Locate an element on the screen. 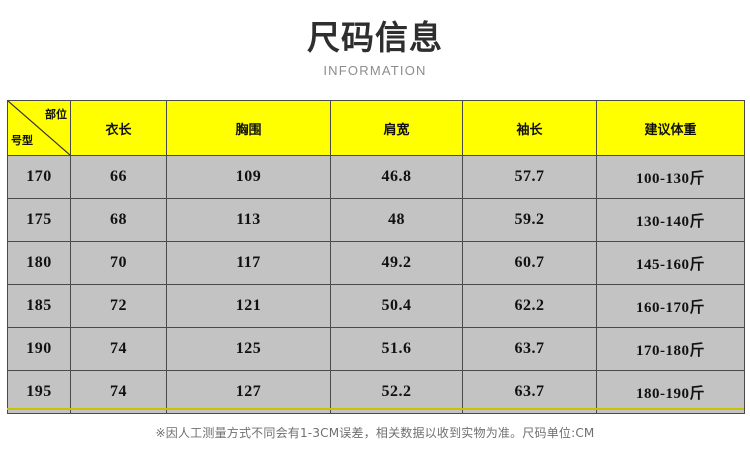 This screenshot has height=464, width=750. table-row: 190 74 125 51.6 63.7 170-180斤 is located at coordinates (376, 349).